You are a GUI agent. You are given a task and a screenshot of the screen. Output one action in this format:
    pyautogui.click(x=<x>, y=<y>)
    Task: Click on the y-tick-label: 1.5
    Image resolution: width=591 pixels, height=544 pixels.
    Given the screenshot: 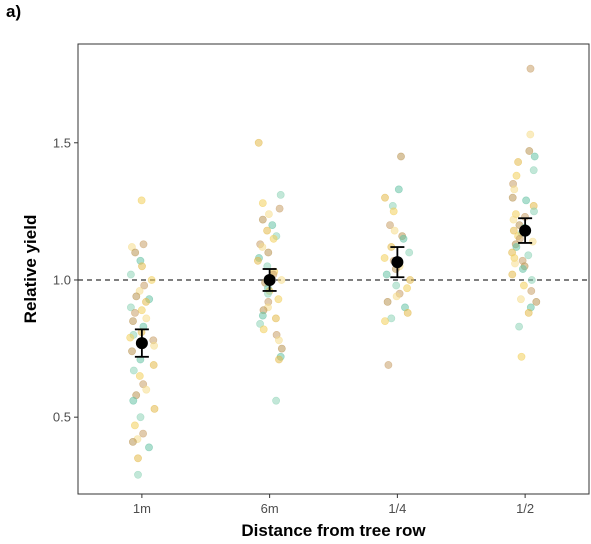 What is the action you would take?
    pyautogui.click(x=62, y=142)
    